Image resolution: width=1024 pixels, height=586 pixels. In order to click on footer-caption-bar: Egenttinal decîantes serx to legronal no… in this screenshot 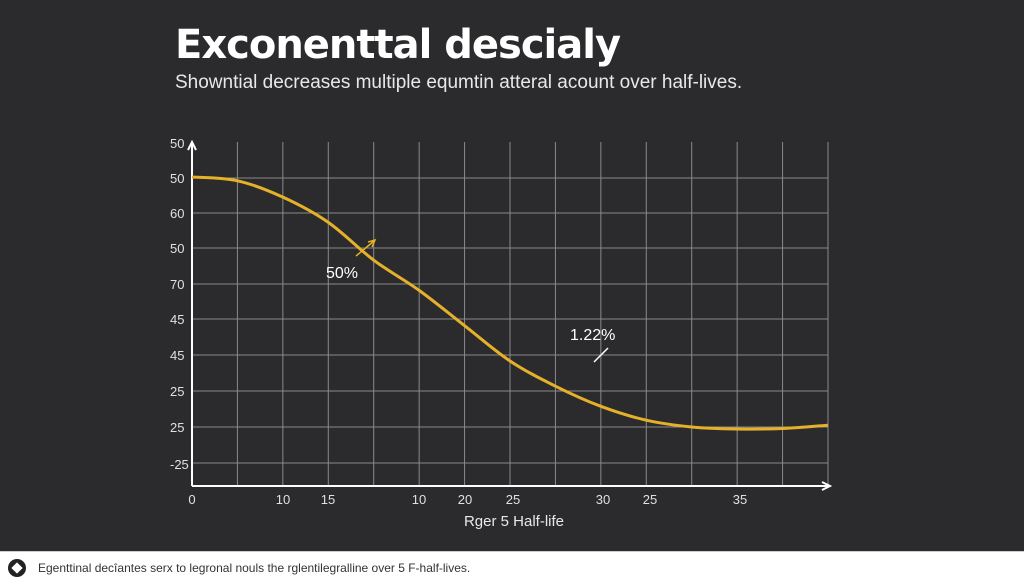, I will do `click(512, 568)`.